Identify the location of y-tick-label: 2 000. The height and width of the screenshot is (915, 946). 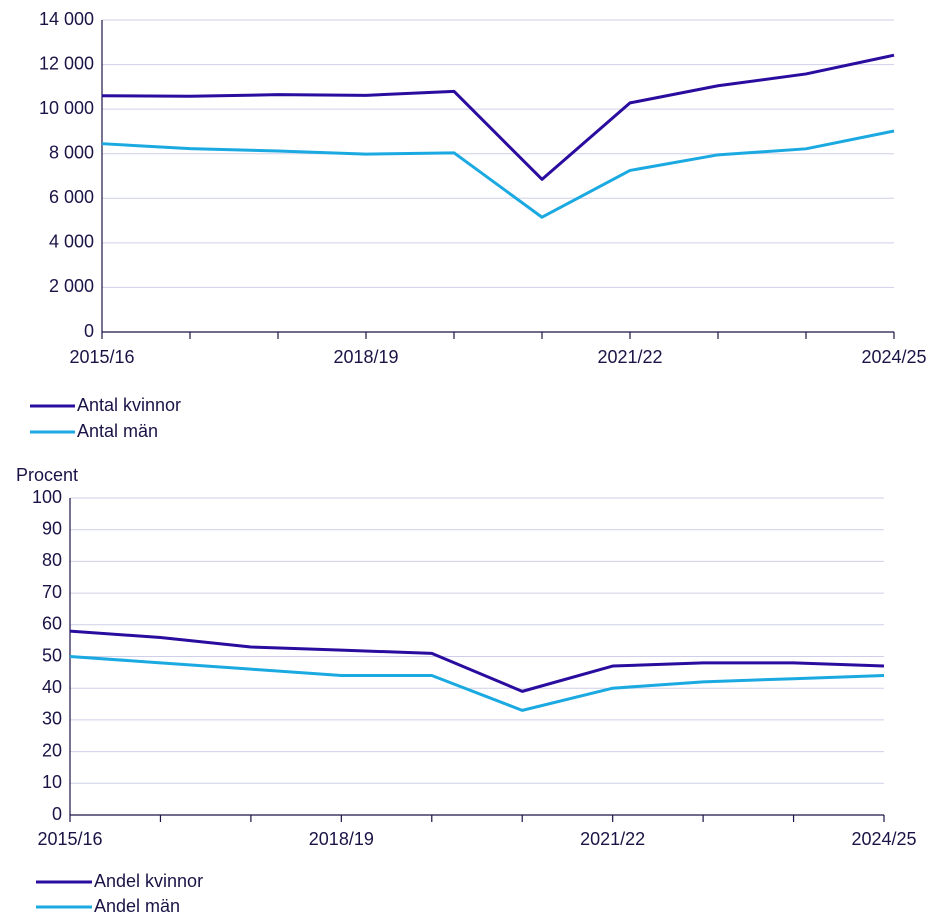
(71, 286).